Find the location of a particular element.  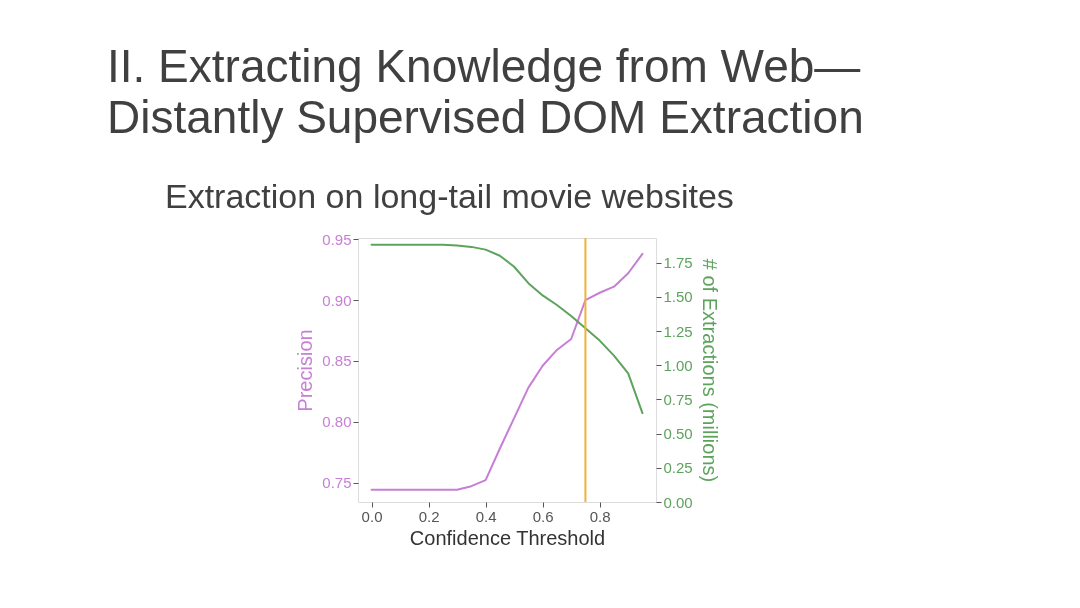

y2-tick-label: 0.00 is located at coordinates (678, 502).